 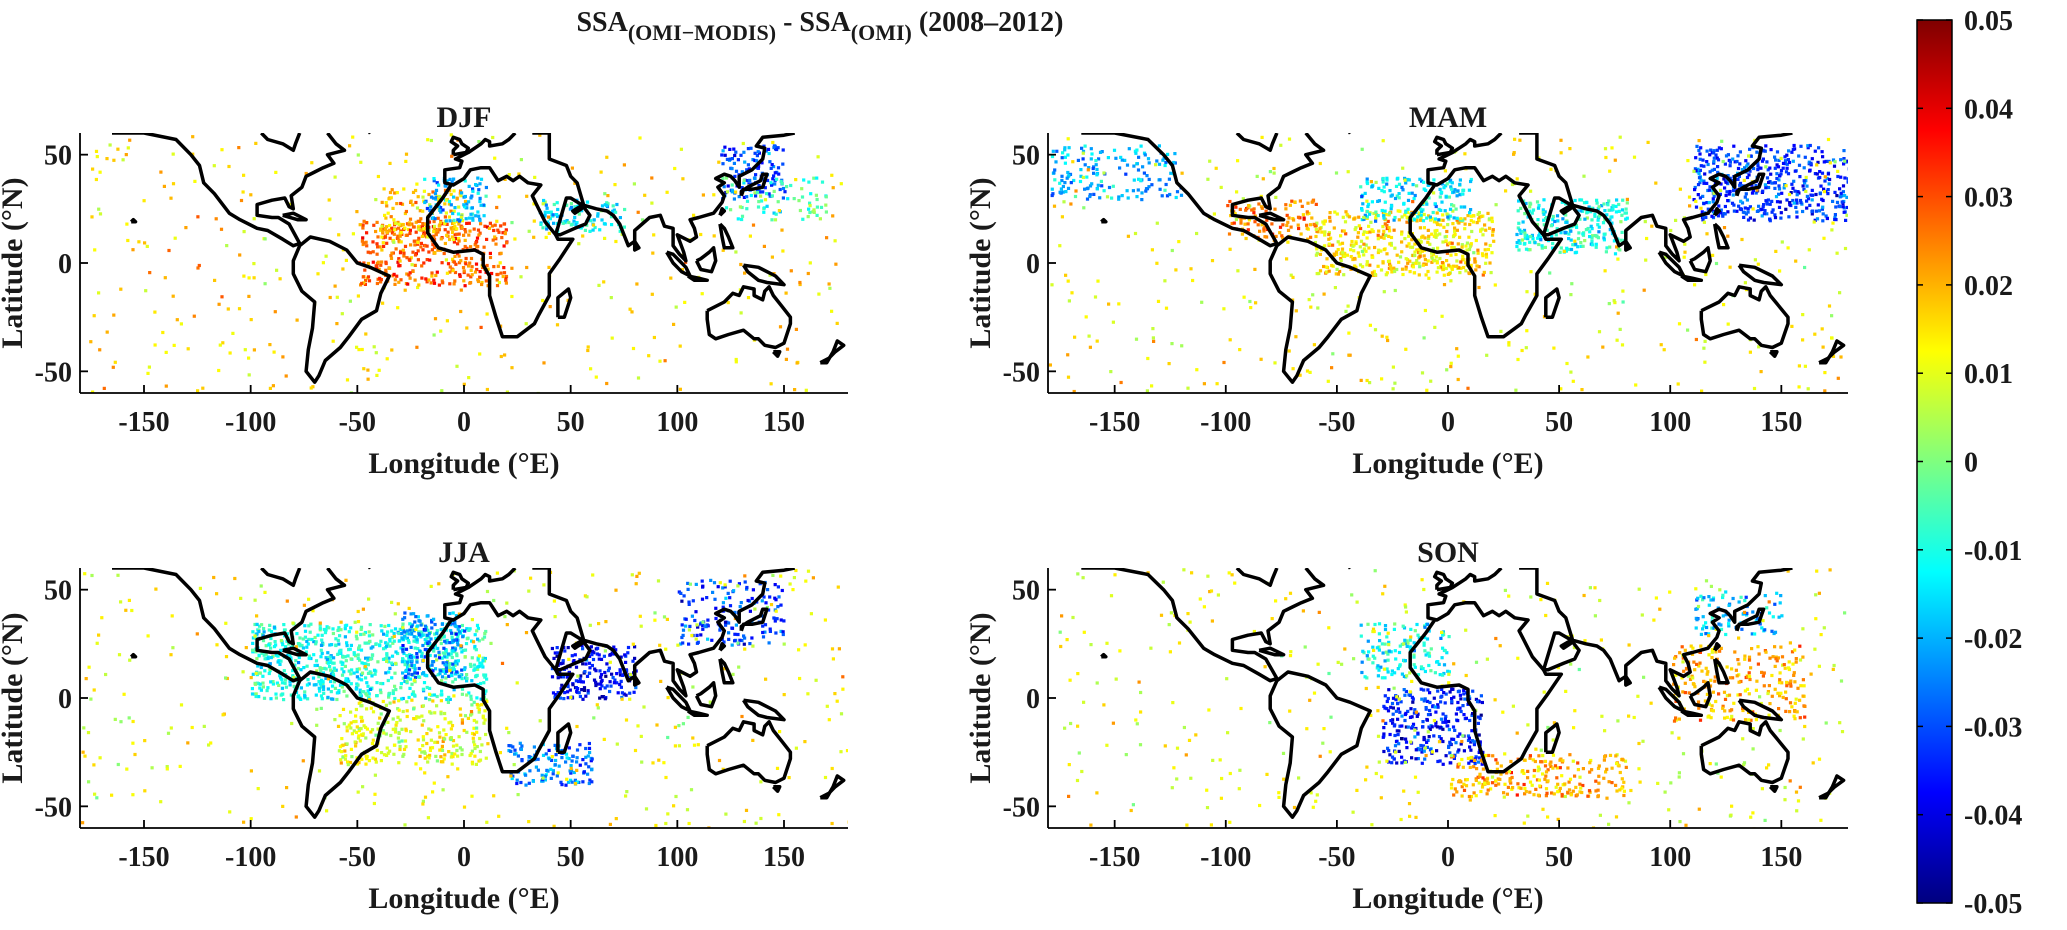 I want to click on x-axis-label: Longitude (°E), so click(x=1447, y=463).